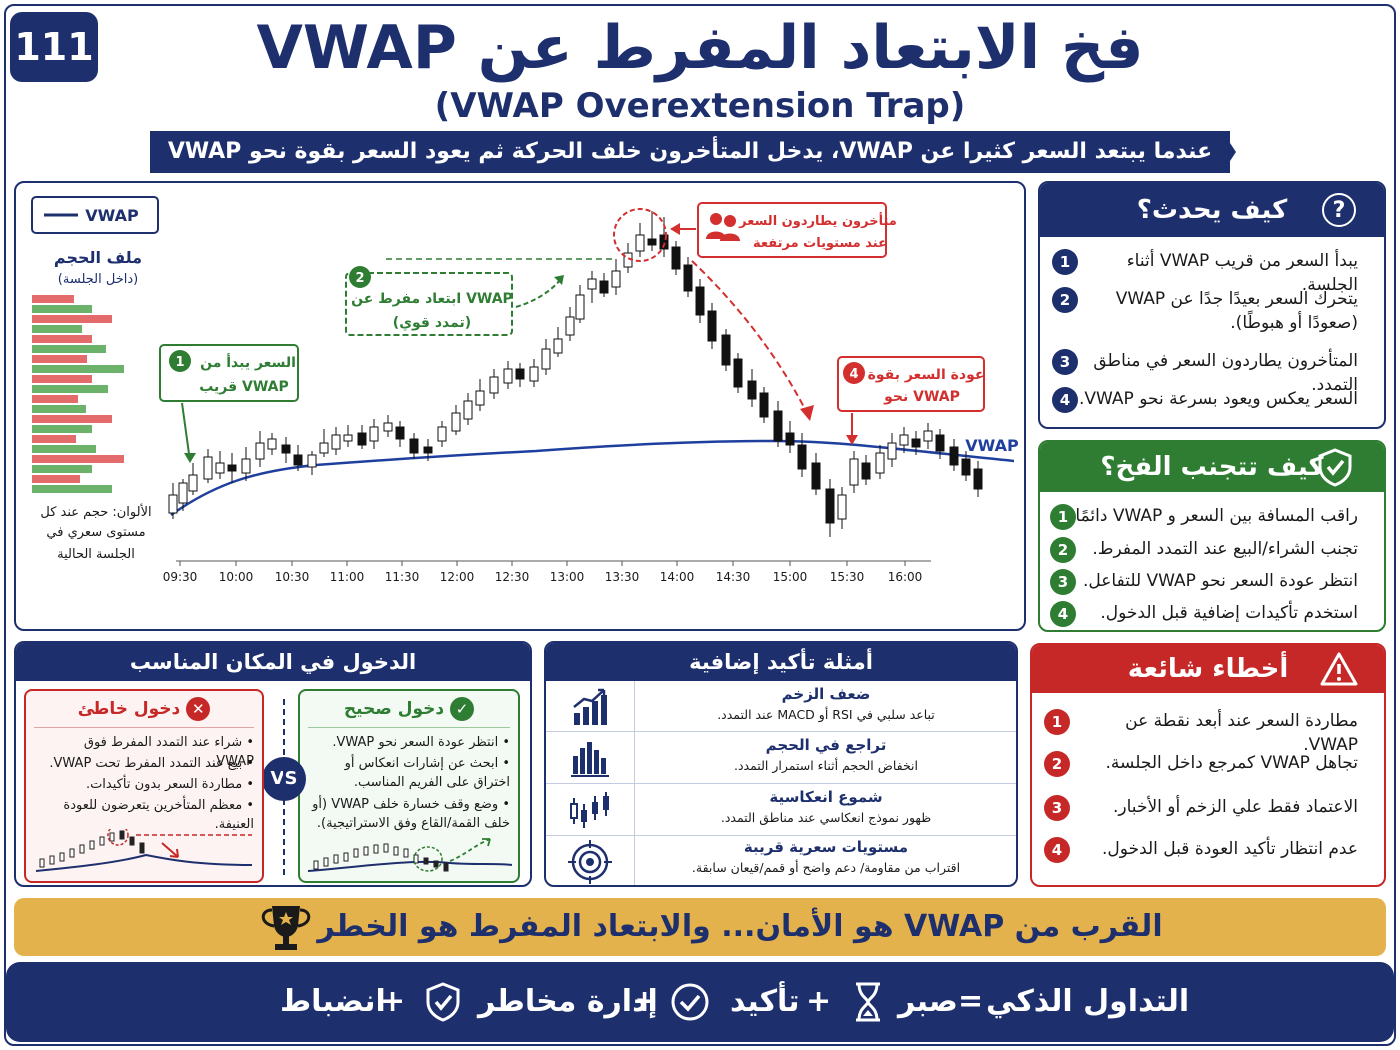 This screenshot has height=1050, width=1400. Describe the element at coordinates (911, 384) in the screenshot. I see `callout-4-box` at that location.